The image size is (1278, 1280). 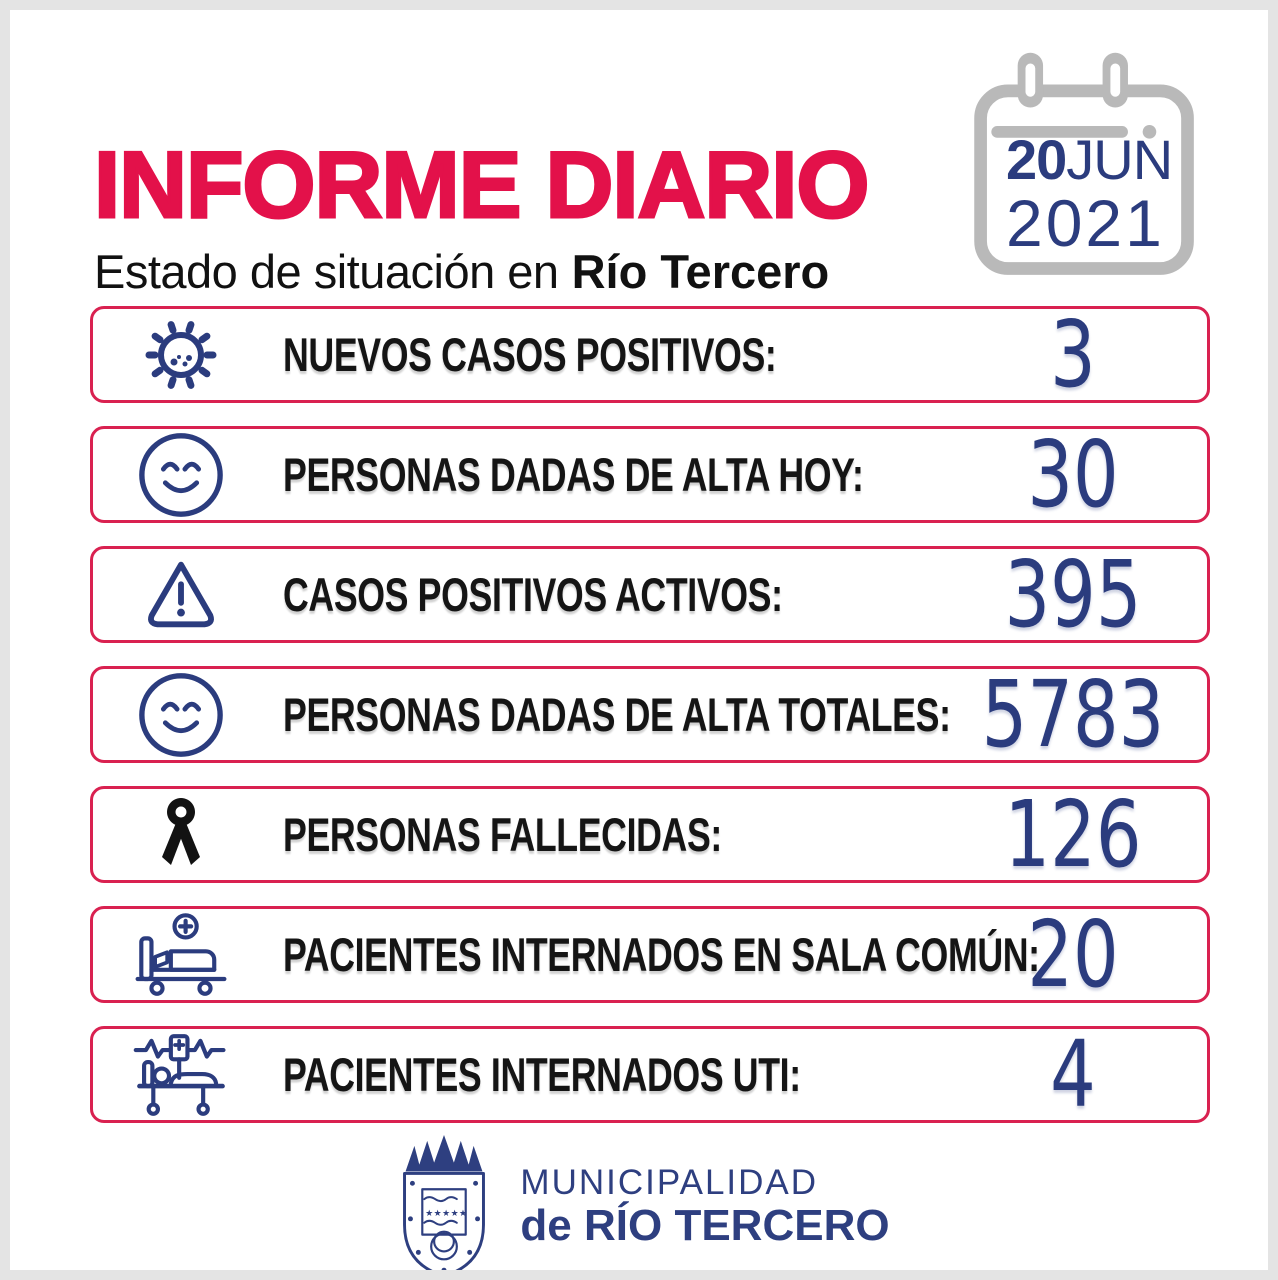 I want to click on stat-value: 4, so click(x=1073, y=1074).